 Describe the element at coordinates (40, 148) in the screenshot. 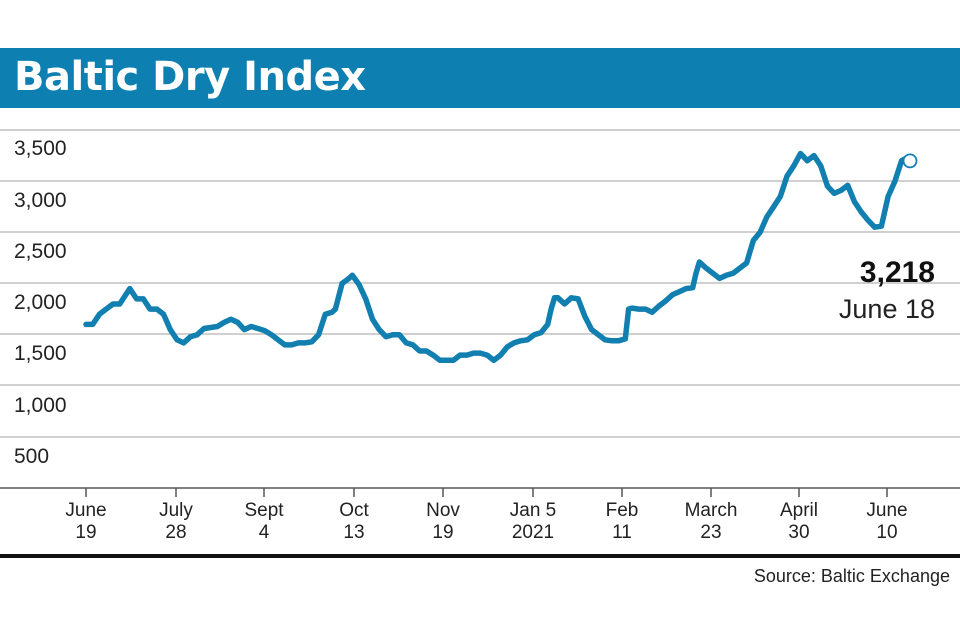

I see `y-tick-label: 3,500` at that location.